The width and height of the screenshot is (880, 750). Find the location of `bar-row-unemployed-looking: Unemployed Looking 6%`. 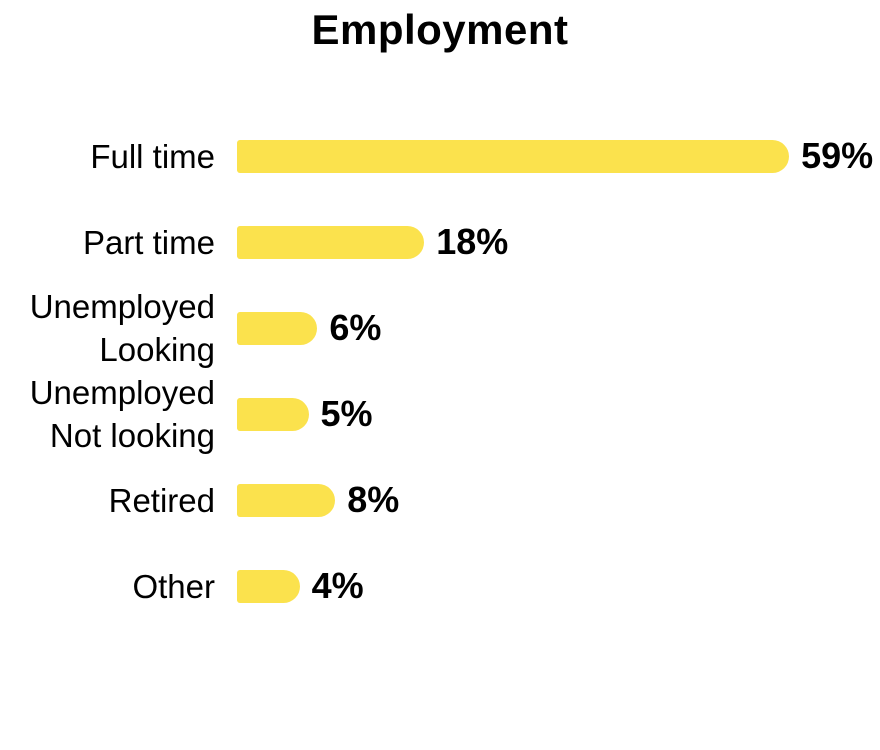

bar-row-unemployed-looking: Unemployed Looking 6% is located at coordinates (440, 328).